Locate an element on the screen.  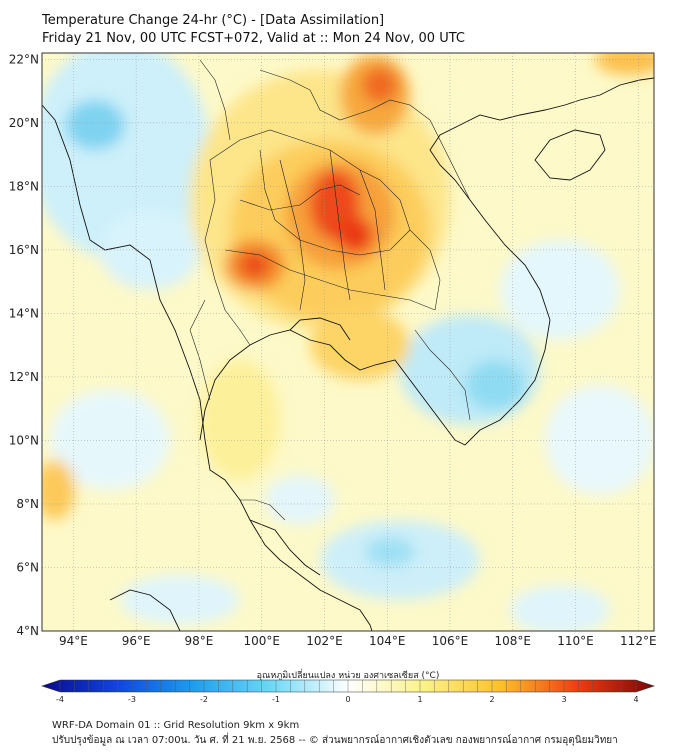
sumatra-coast is located at coordinates (145, 610).